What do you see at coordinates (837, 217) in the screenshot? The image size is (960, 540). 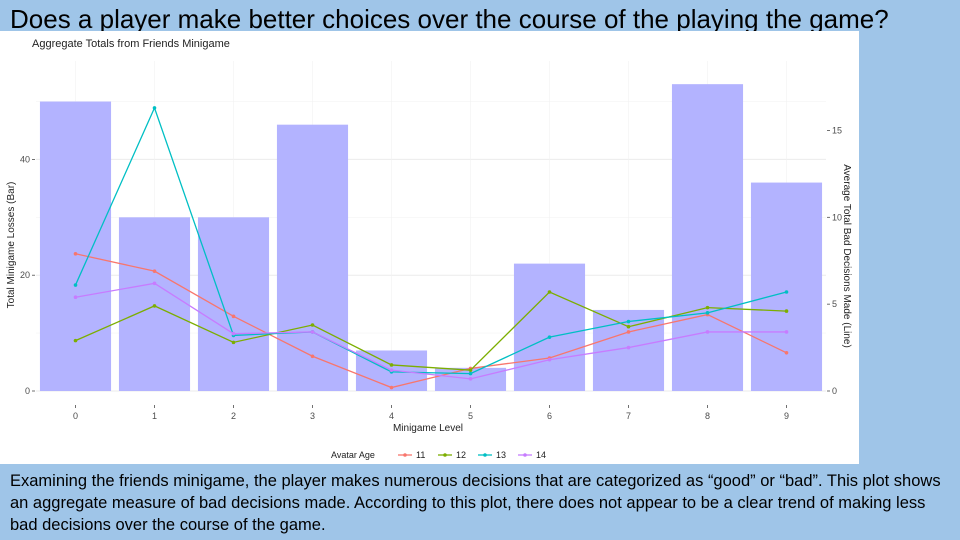 I see `y2-tick-label: 10` at bounding box center [837, 217].